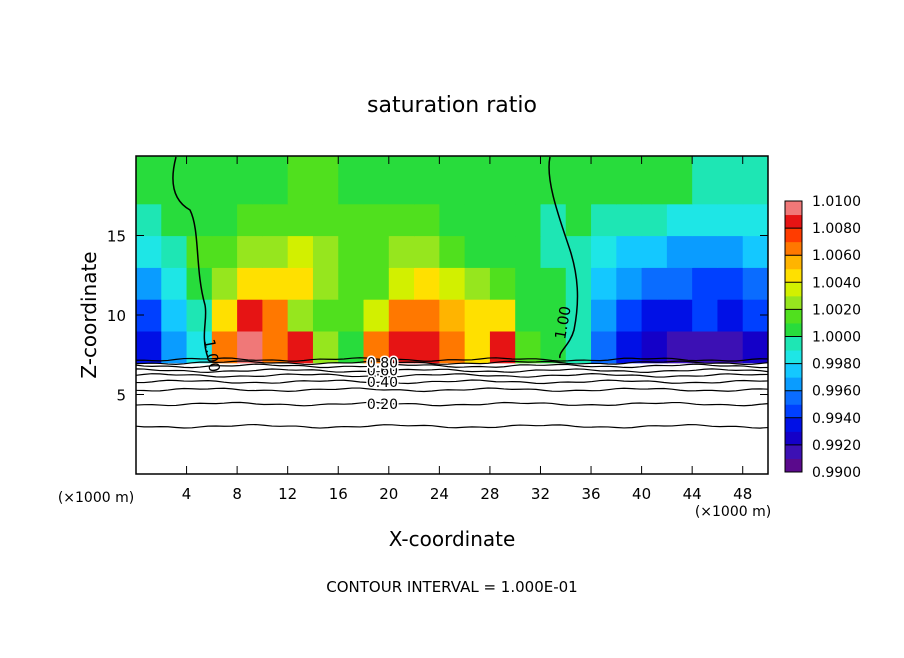  I want to click on y-unit: (×1000 m), so click(96, 498).